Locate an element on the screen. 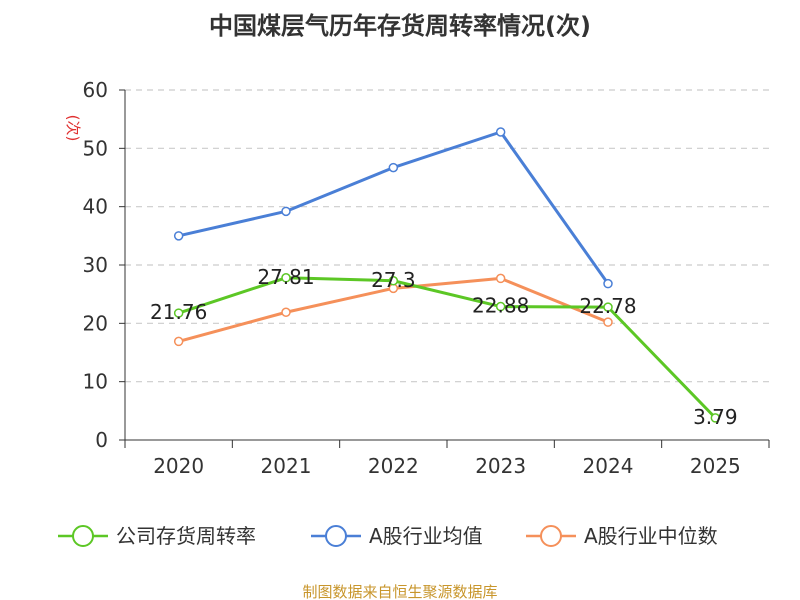  legend: 公司存货周转率 A股行业均值 A股行业中位数 is located at coordinates (388, 536).